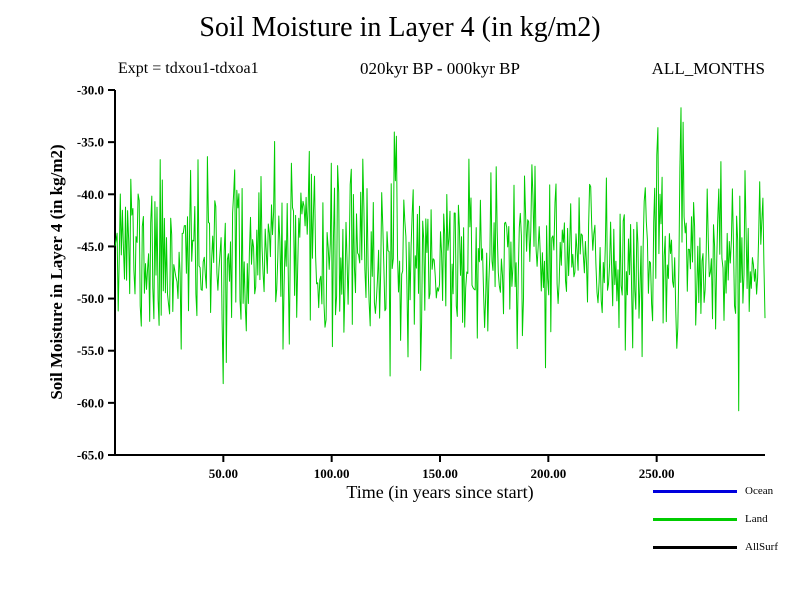 The image size is (800, 600). Describe the element at coordinates (695, 519) in the screenshot. I see `land-line-swatch` at that location.